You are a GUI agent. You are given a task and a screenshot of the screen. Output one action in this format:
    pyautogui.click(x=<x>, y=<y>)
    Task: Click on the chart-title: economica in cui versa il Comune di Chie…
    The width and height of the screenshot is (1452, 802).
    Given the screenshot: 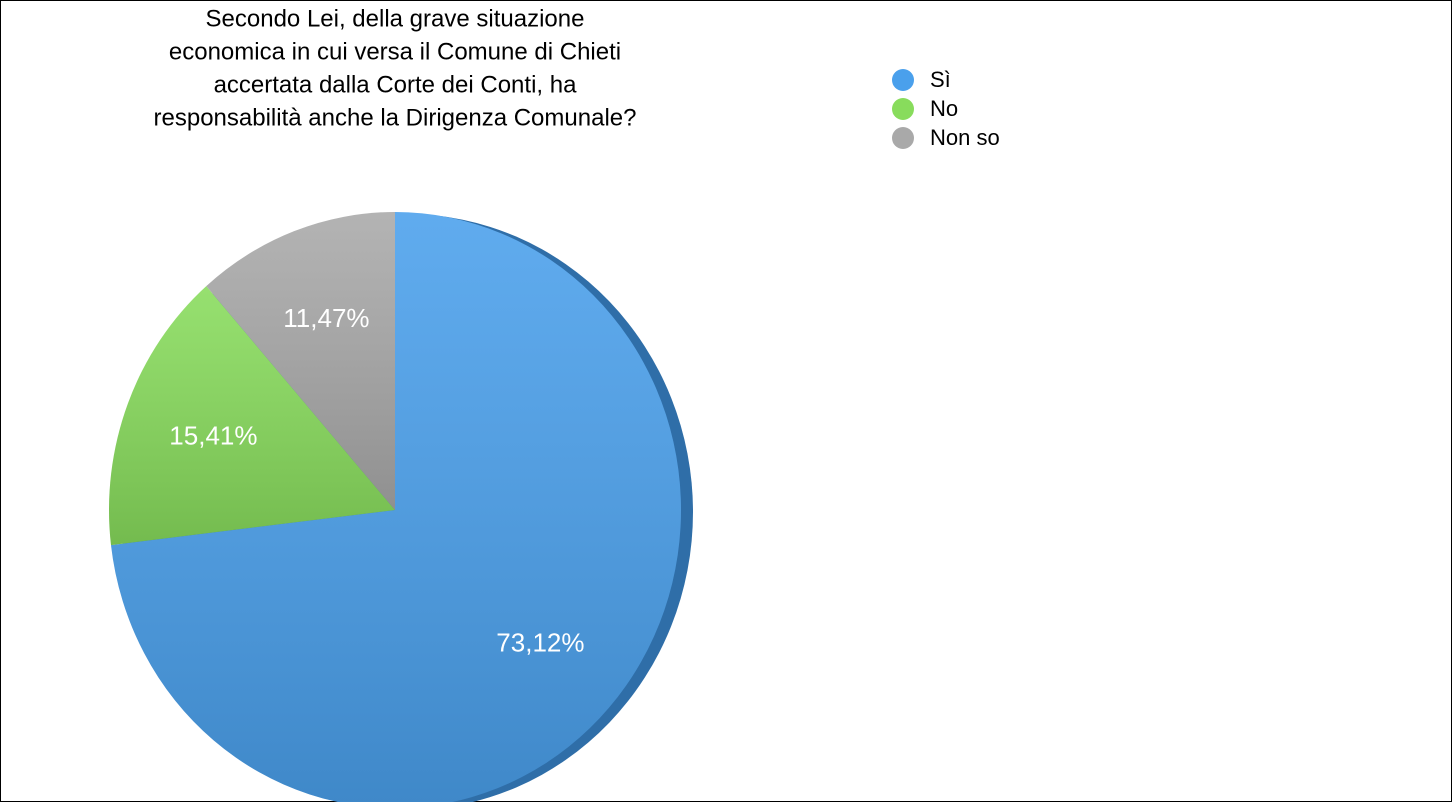 What is the action you would take?
    pyautogui.click(x=395, y=51)
    